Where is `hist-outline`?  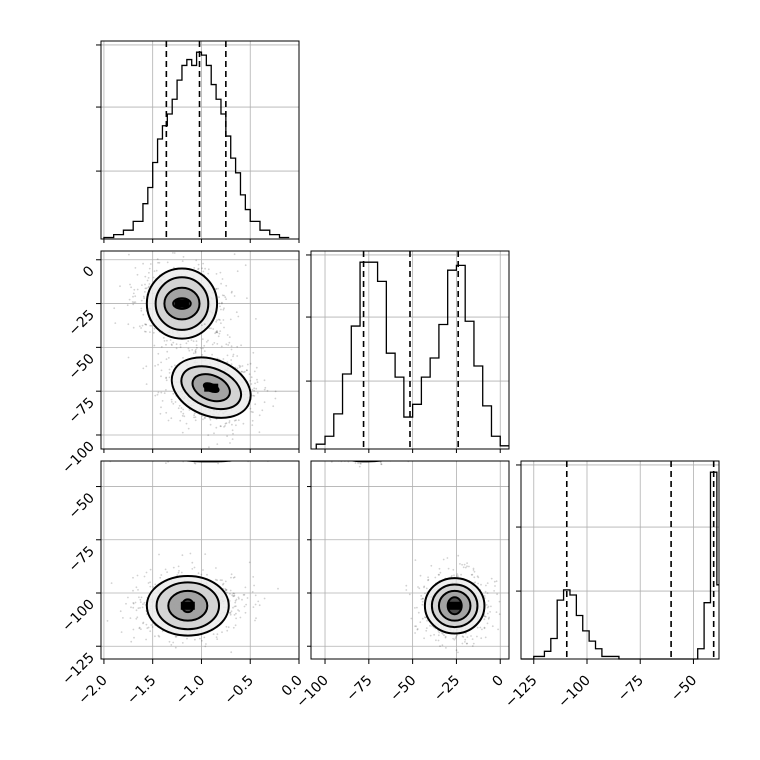
hist-outline is located at coordinates (196, 145).